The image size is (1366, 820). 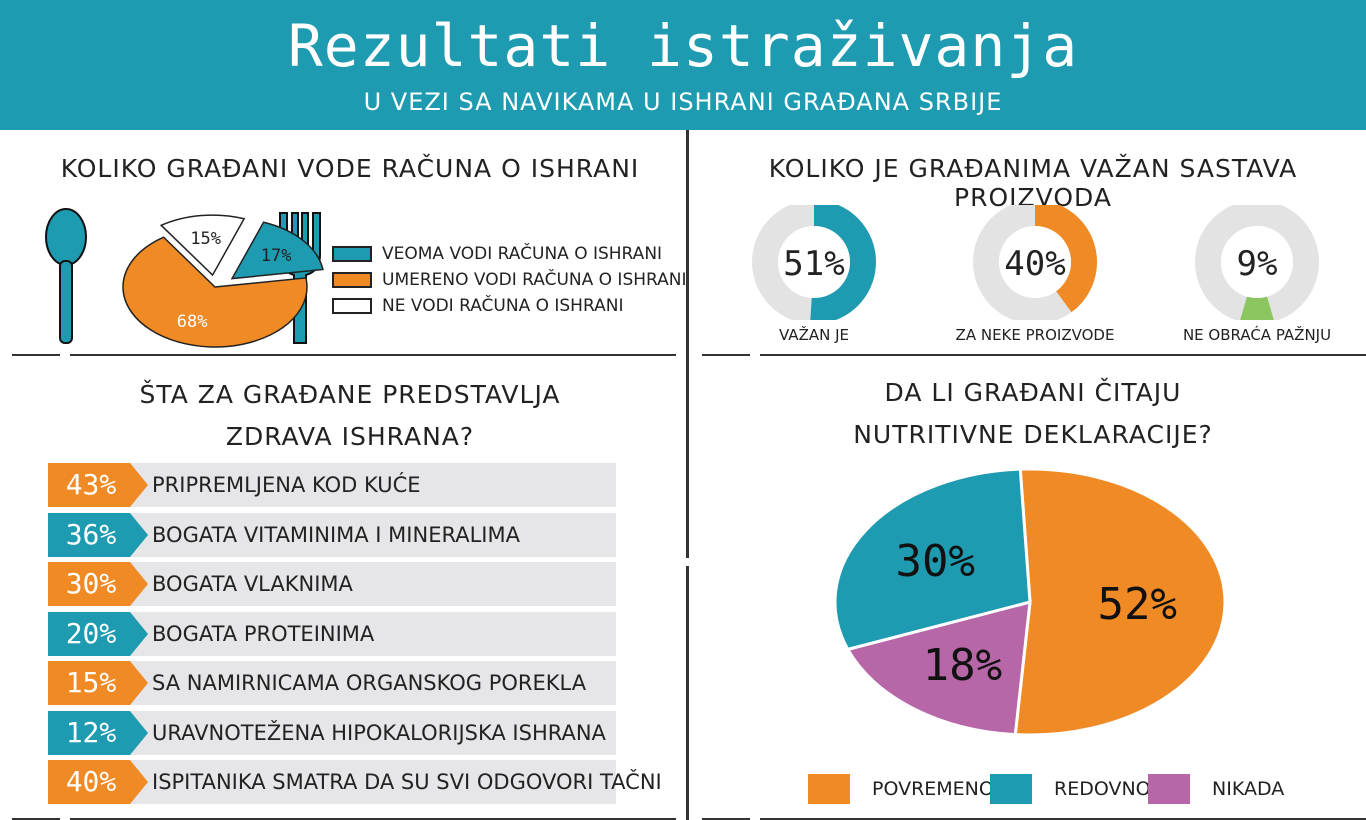 I want to click on bar-row: 36% BOGATA VITAMINIMA I MINERALIMA, so click(x=332, y=534).